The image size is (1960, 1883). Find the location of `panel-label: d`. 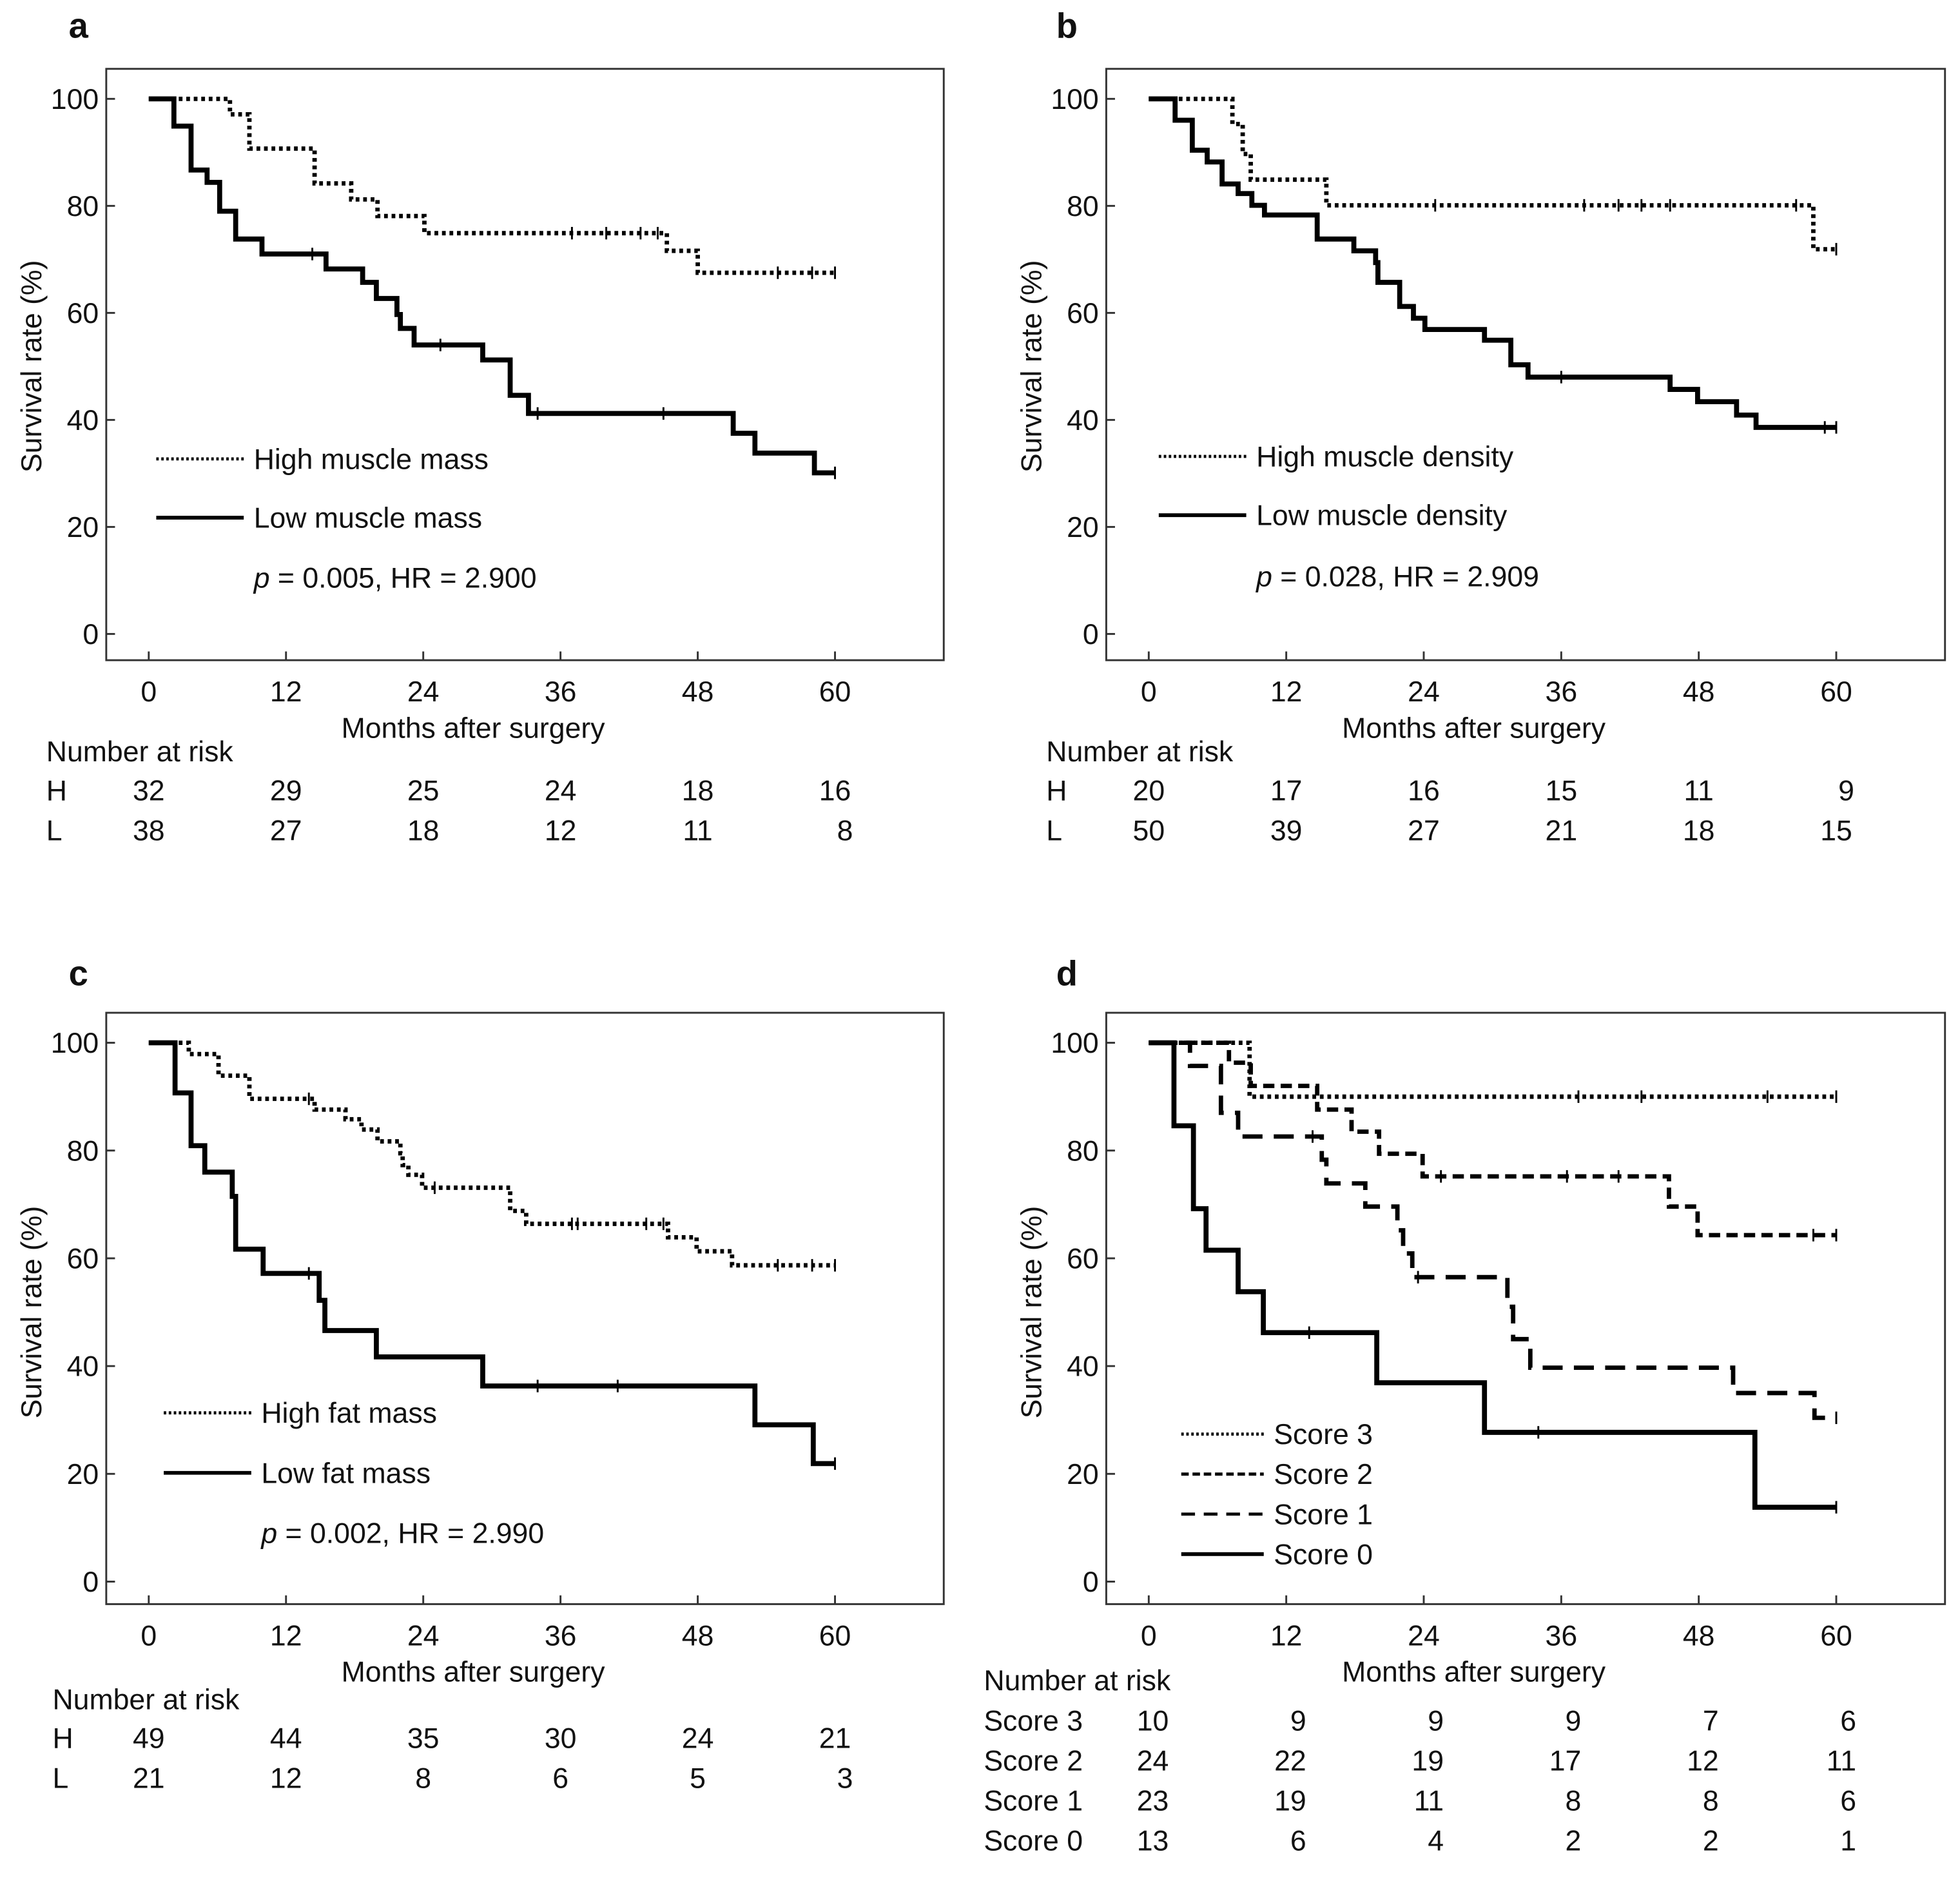

panel-label: d is located at coordinates (1067, 973).